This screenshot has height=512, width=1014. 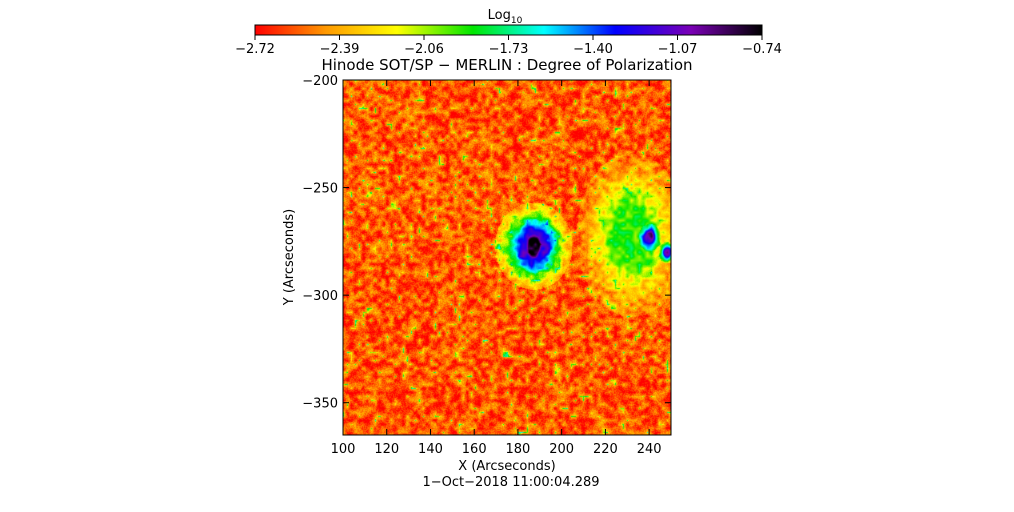 I want to click on colorbar-label: Log10, so click(x=505, y=17).